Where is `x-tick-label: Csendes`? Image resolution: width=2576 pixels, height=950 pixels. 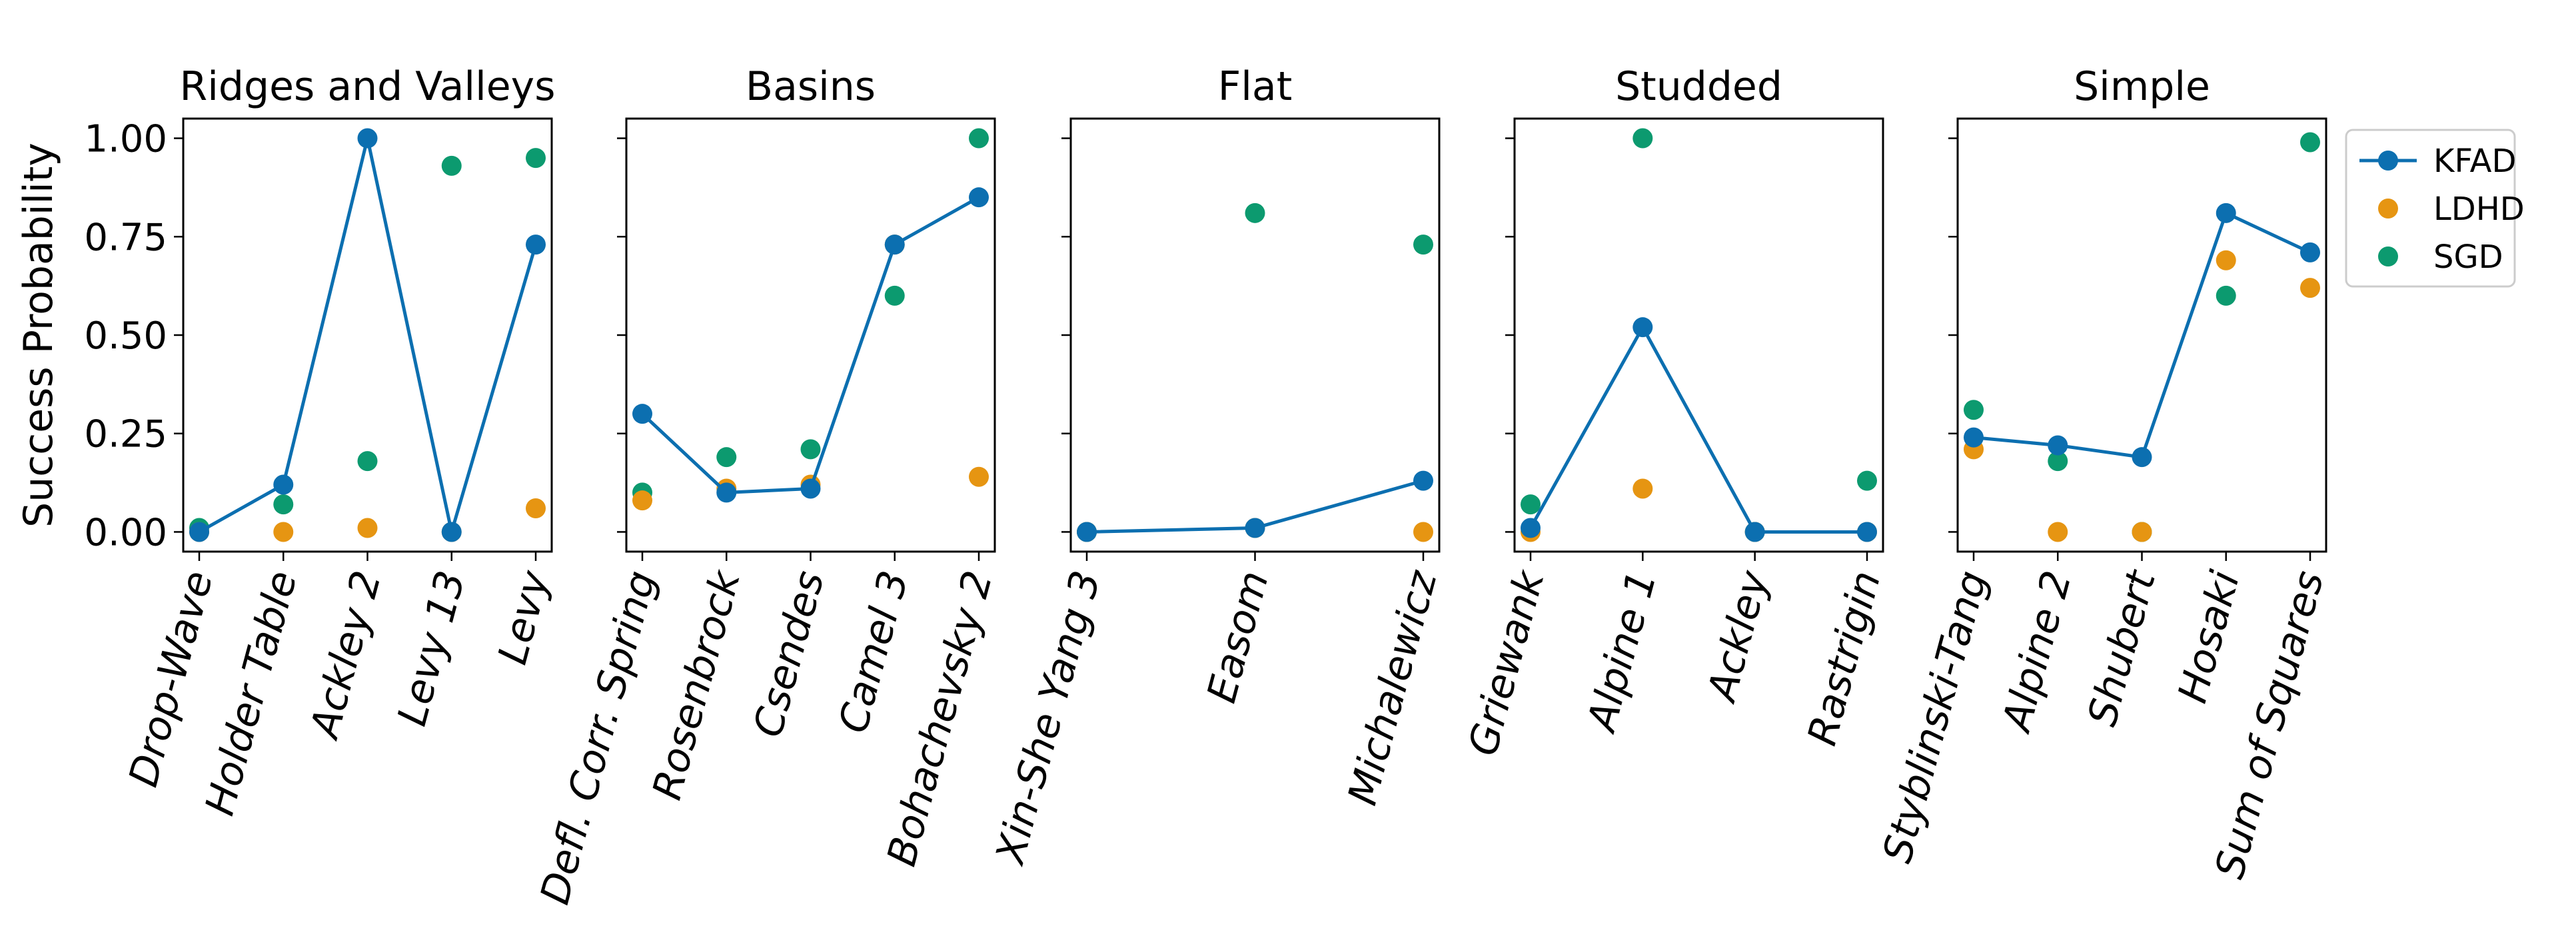
x-tick-label: Csendes is located at coordinates (790, 654).